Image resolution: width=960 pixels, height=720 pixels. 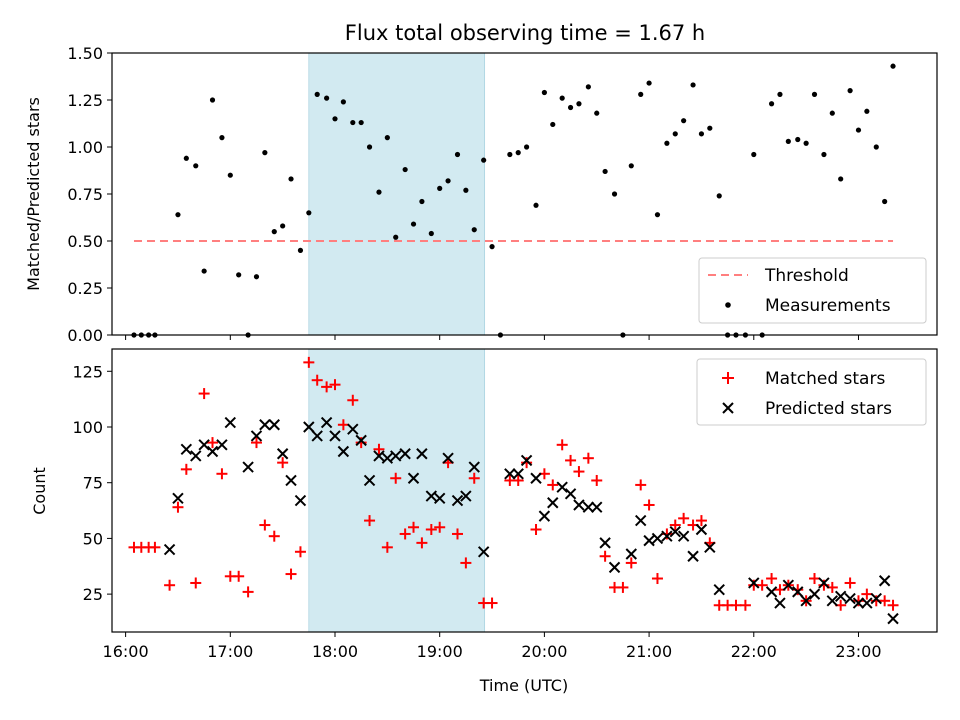 I want to click on legend-box, so click(x=811, y=392).